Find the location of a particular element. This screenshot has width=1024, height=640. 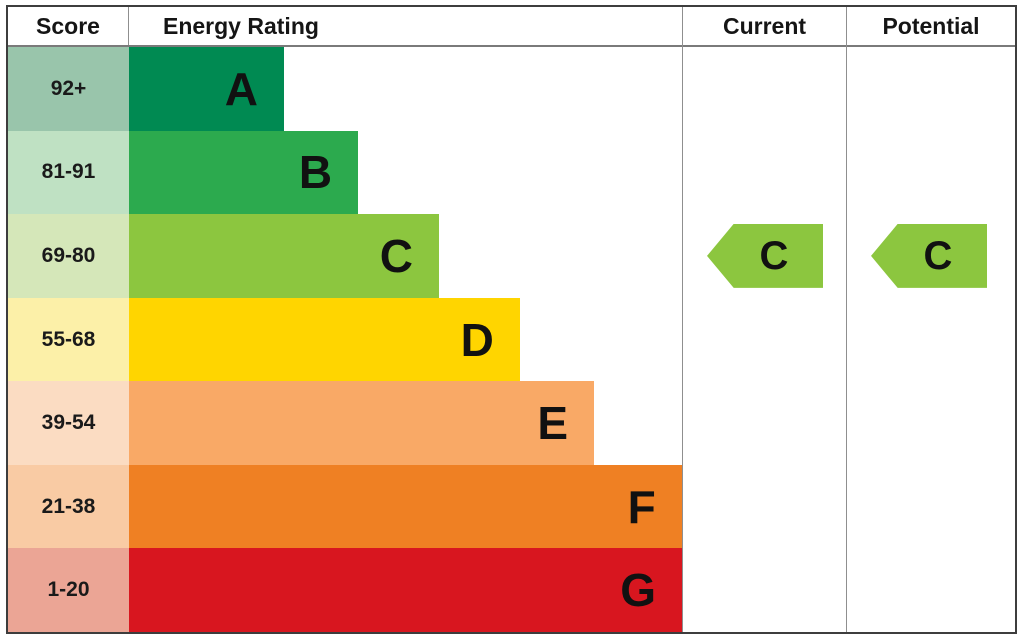

band-letter: F is located at coordinates (641, 506).